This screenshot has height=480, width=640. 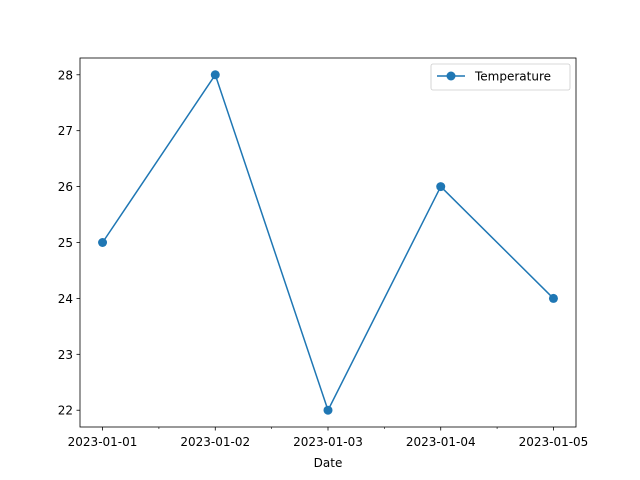 I want to click on legend-box, so click(x=500, y=77).